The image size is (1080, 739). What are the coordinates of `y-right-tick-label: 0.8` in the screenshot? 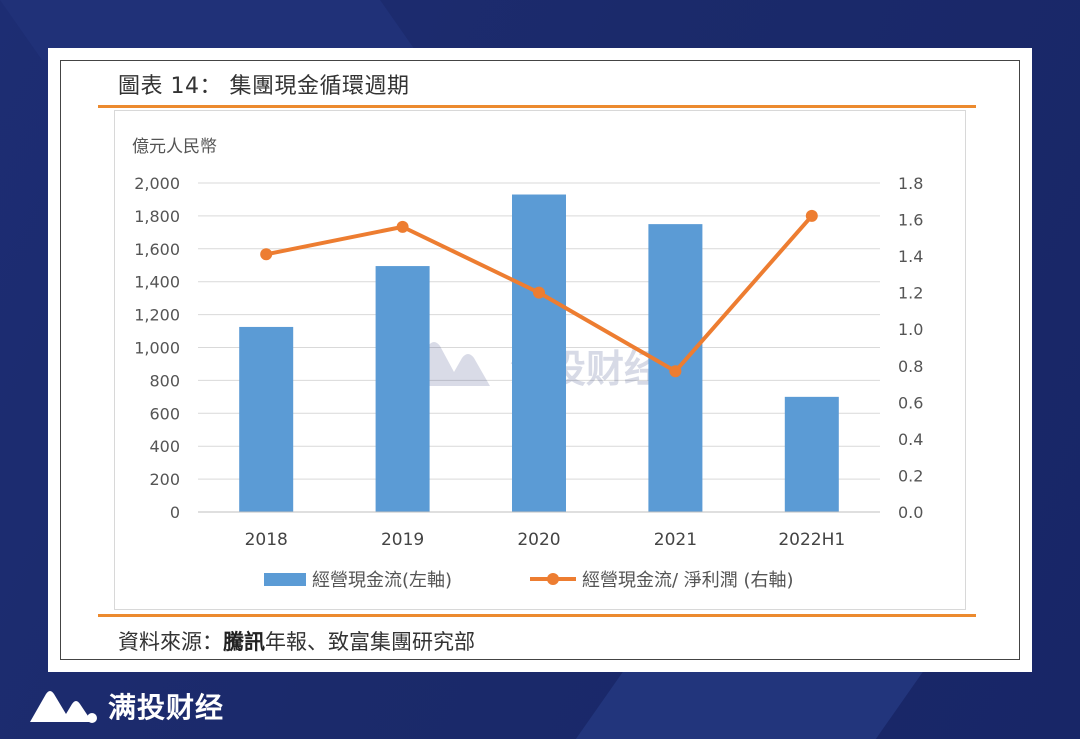 It's located at (910, 366).